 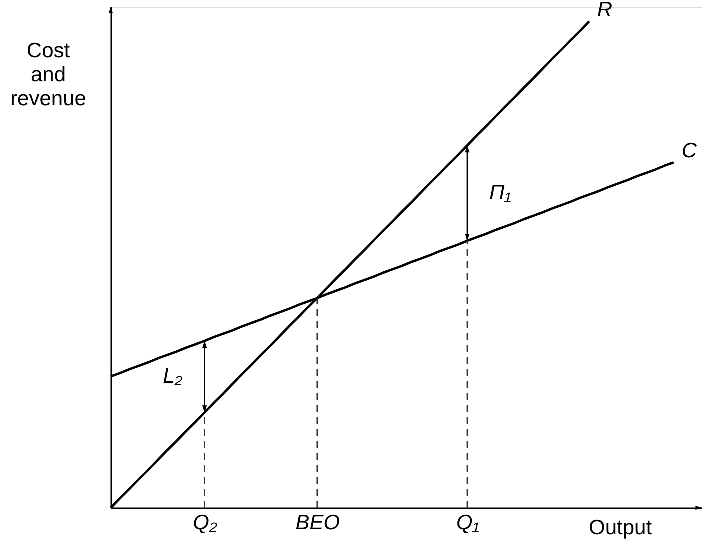 I want to click on x-tick-label: Q₁, so click(x=468, y=523).